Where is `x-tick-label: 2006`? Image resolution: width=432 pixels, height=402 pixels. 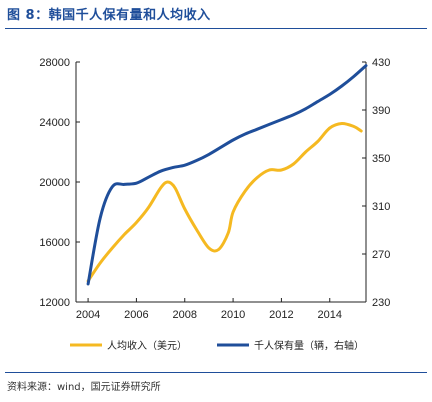
x-tick-label: 2006 is located at coordinates (136, 315).